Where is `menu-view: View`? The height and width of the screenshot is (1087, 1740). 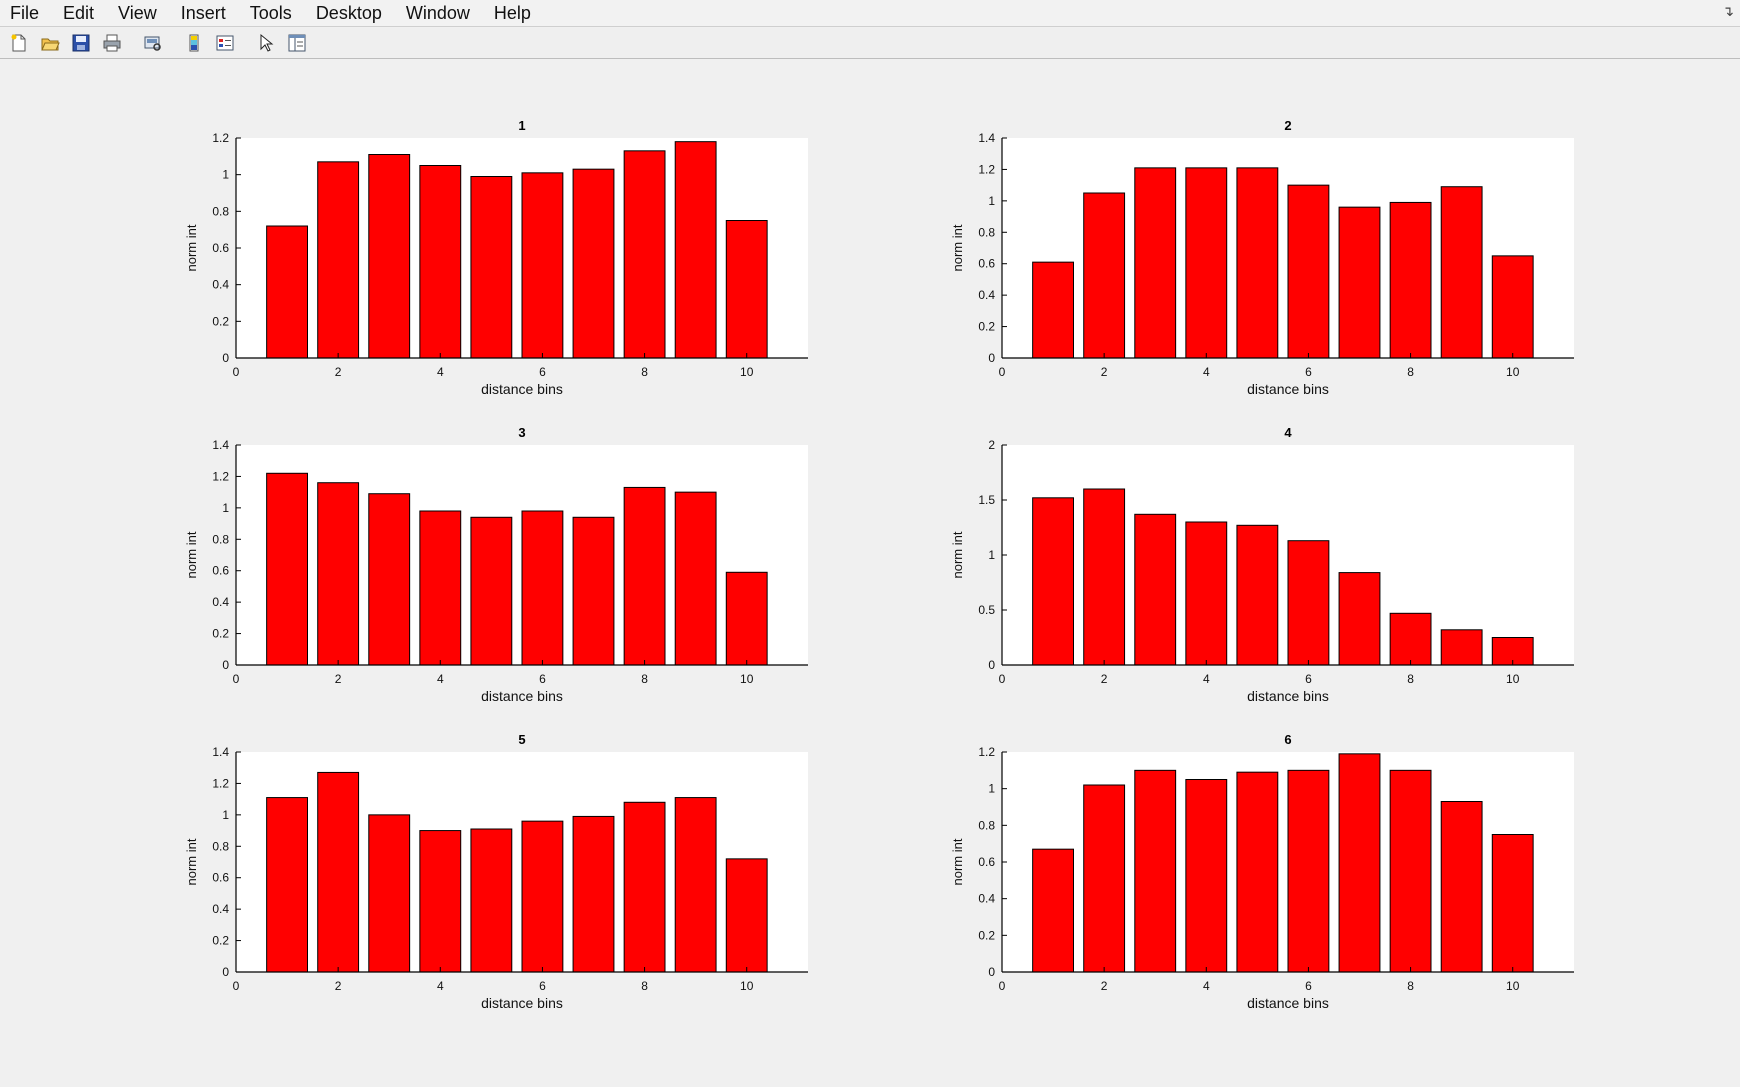
menu-view: View is located at coordinates (137, 13).